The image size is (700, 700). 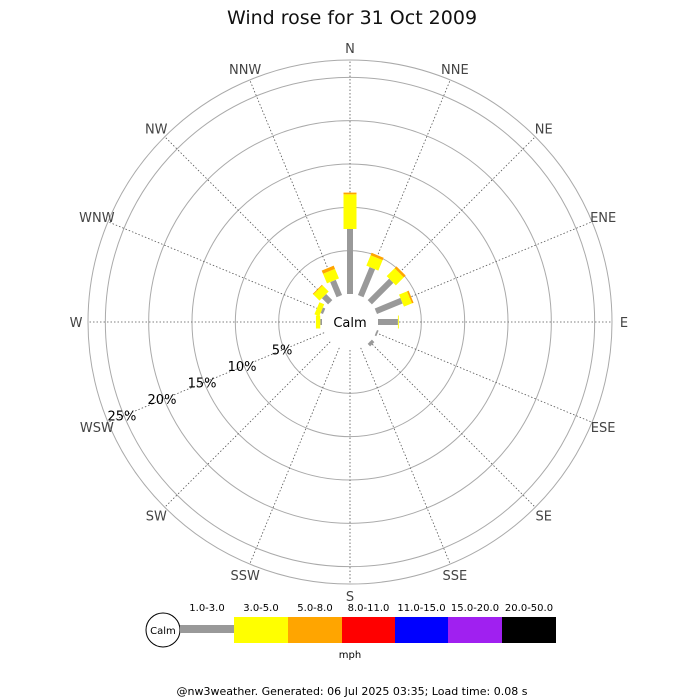 I want to click on calm-label: Calm, so click(x=349, y=323).